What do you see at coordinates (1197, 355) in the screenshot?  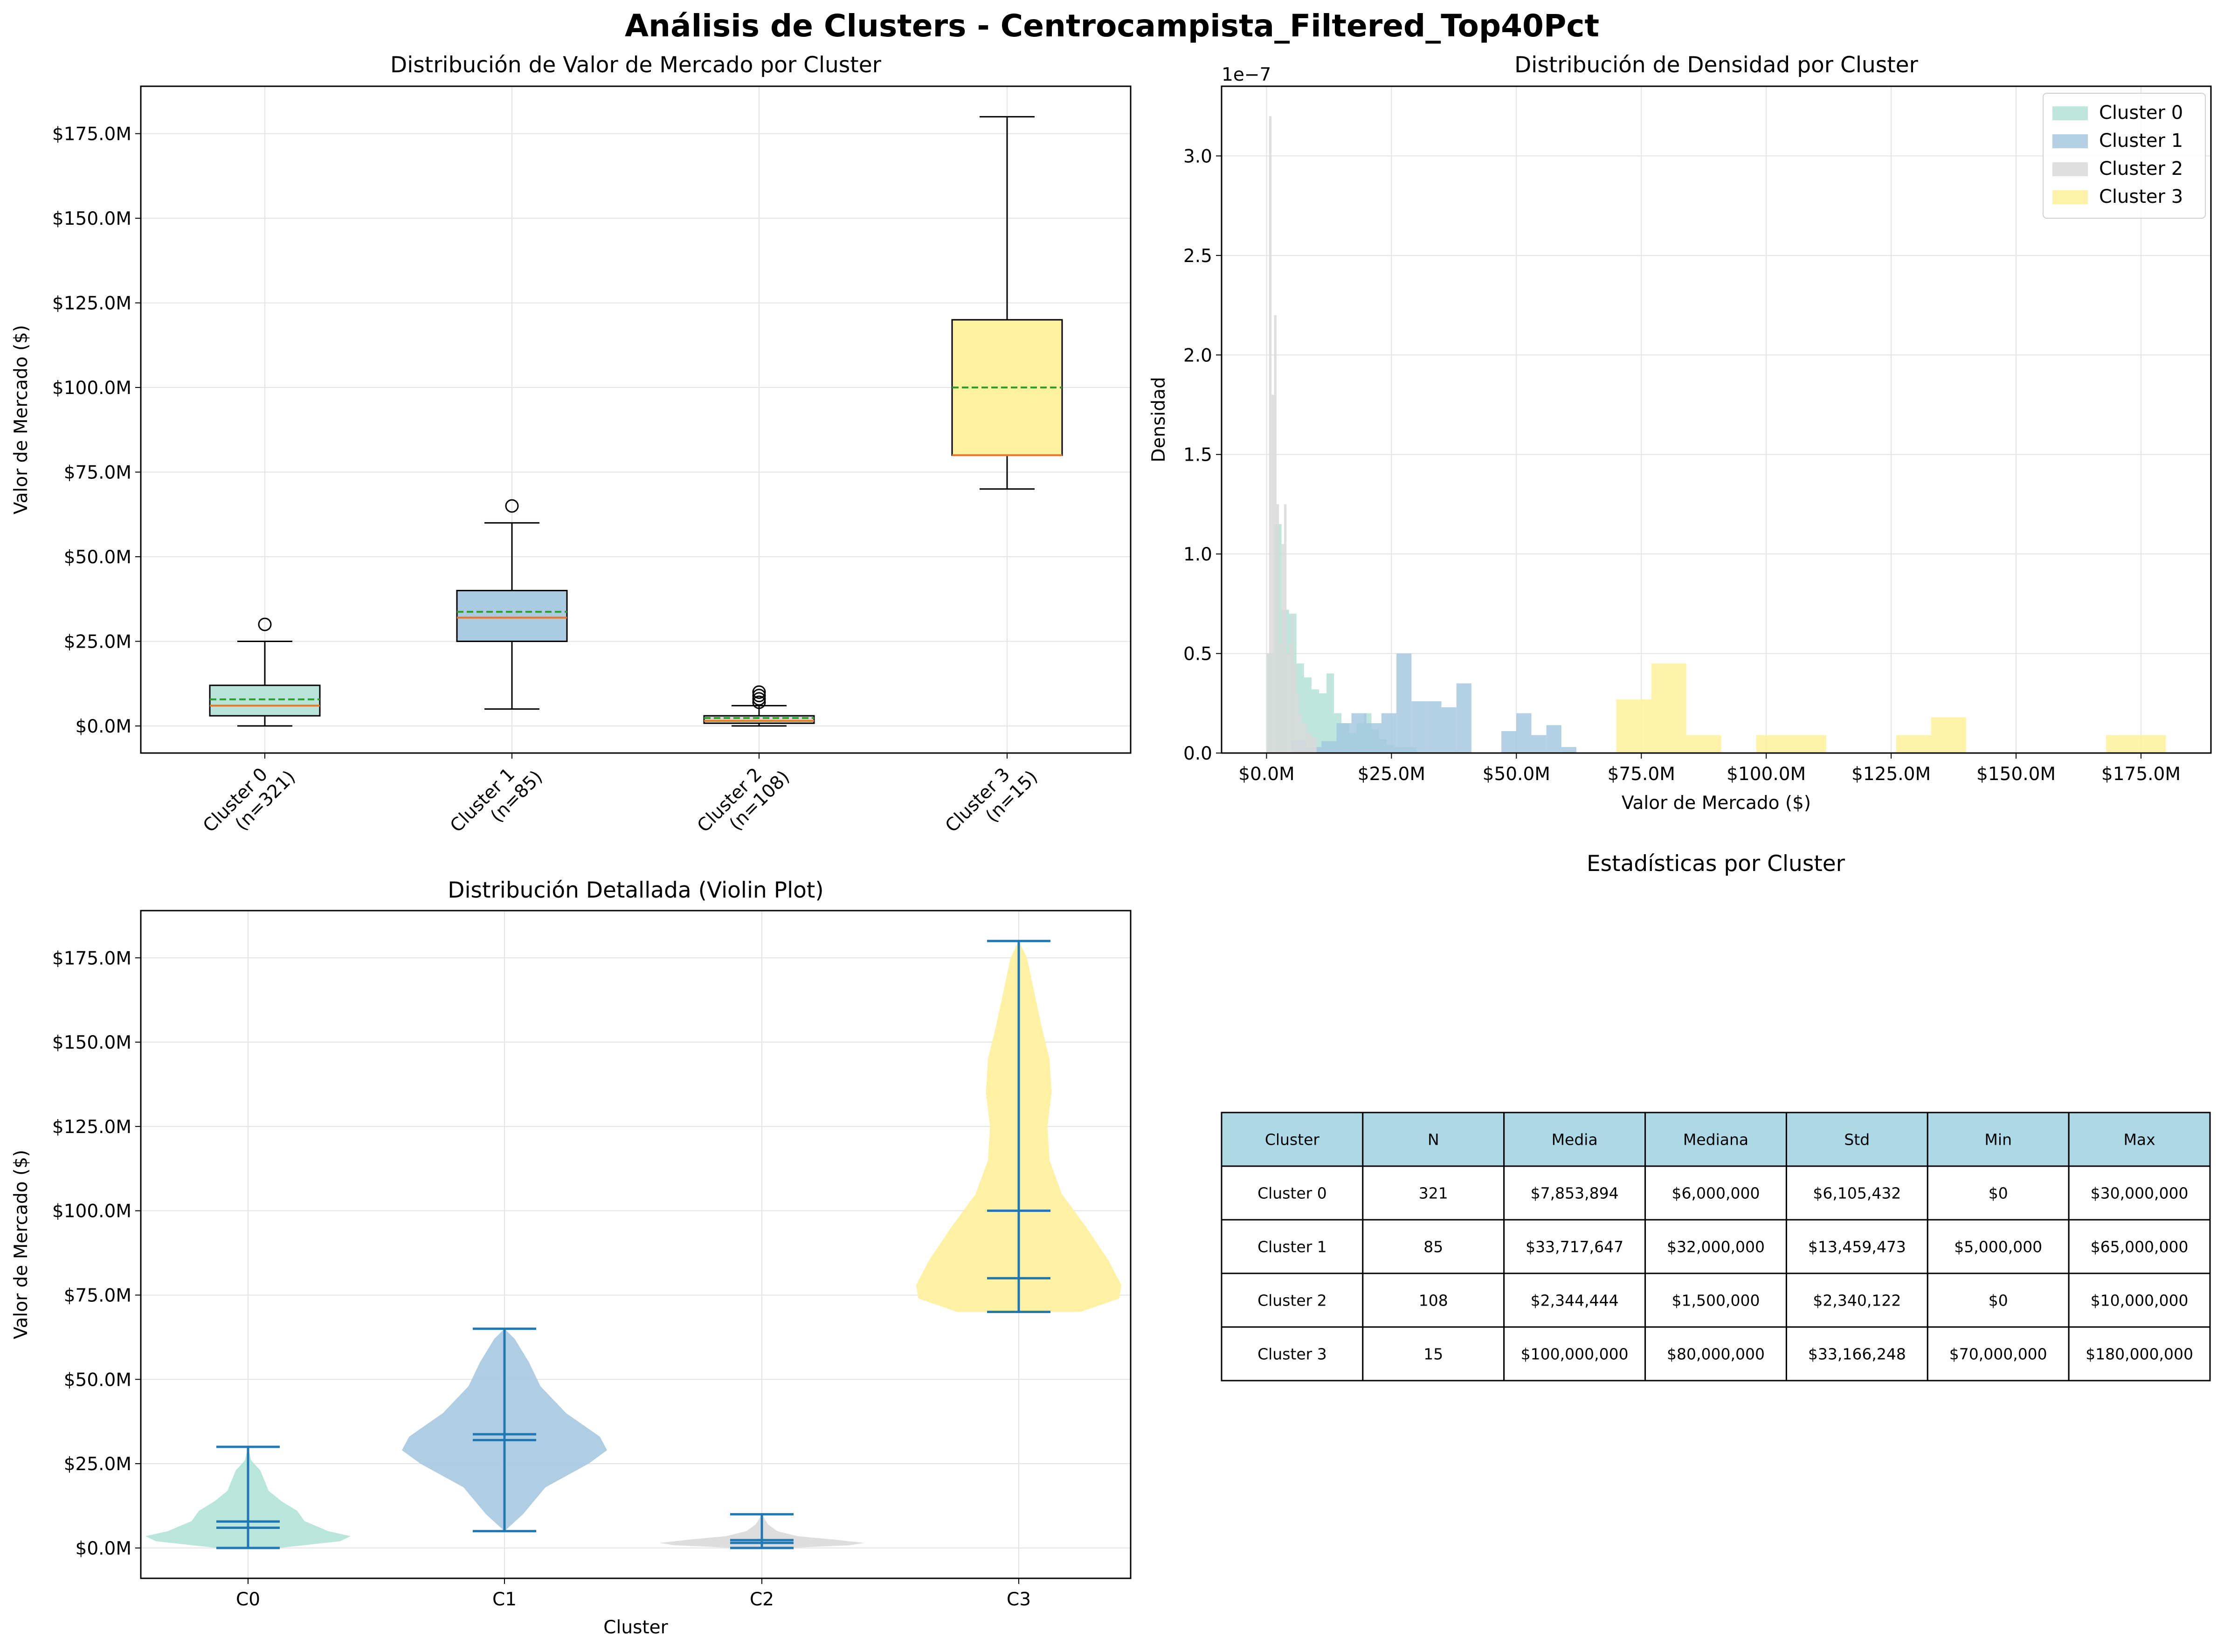 I see `y-tick-label: 2.0` at bounding box center [1197, 355].